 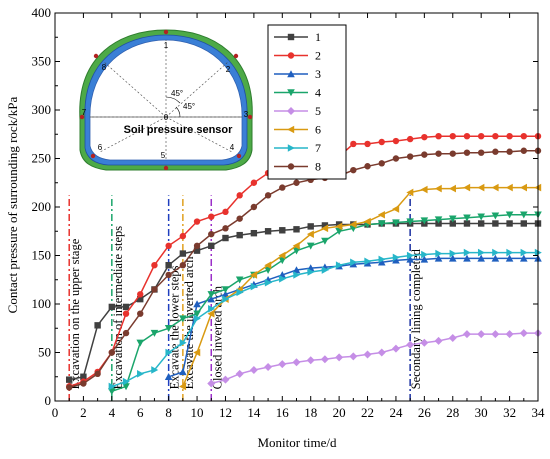 What do you see at coordinates (48, 400) in the screenshot?
I see `y-tick-label: 0` at bounding box center [48, 400].